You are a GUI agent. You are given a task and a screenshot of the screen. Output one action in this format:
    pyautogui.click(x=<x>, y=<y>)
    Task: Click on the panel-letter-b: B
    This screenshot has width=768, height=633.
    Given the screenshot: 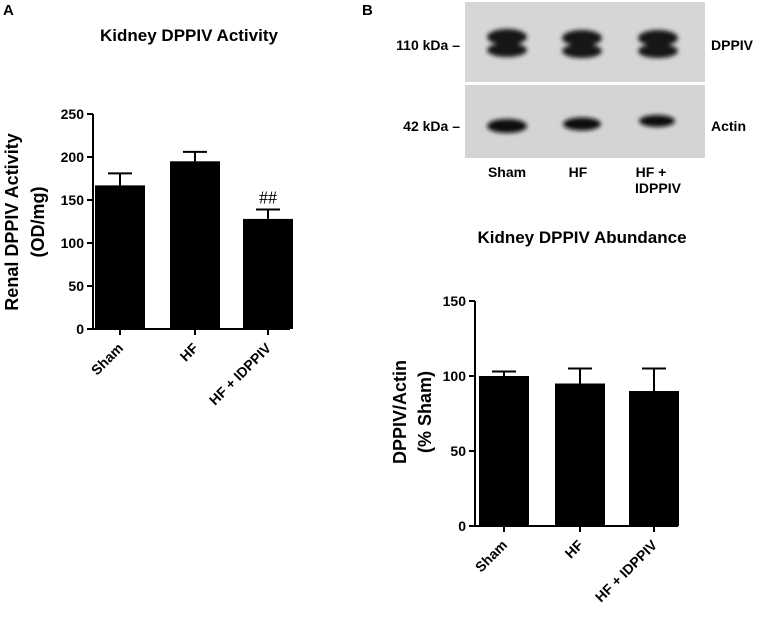 What is the action you would take?
    pyautogui.click(x=367, y=10)
    